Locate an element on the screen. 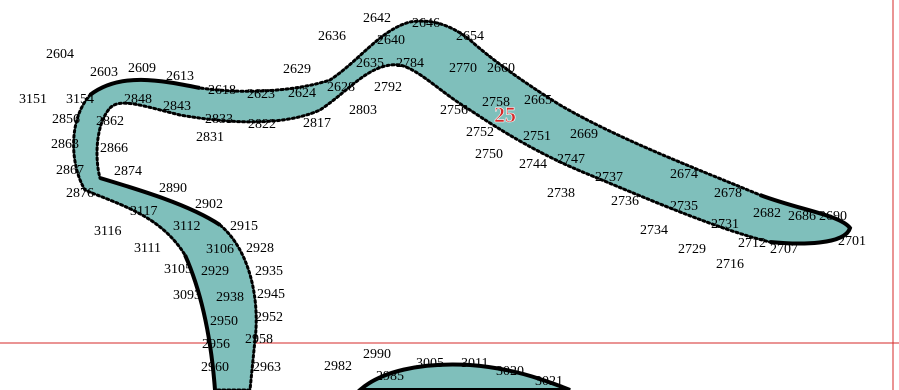 This screenshot has height=390, width=899. point-label: 2654 is located at coordinates (470, 36).